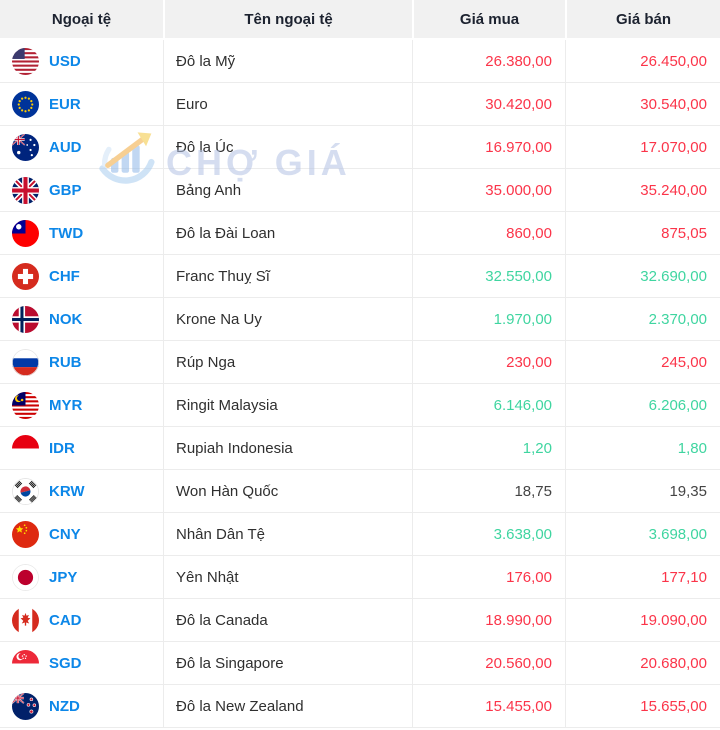 This screenshot has width=720, height=730. I want to click on table-row: EUR Euro 30.420,00 30.540,00, so click(360, 104).